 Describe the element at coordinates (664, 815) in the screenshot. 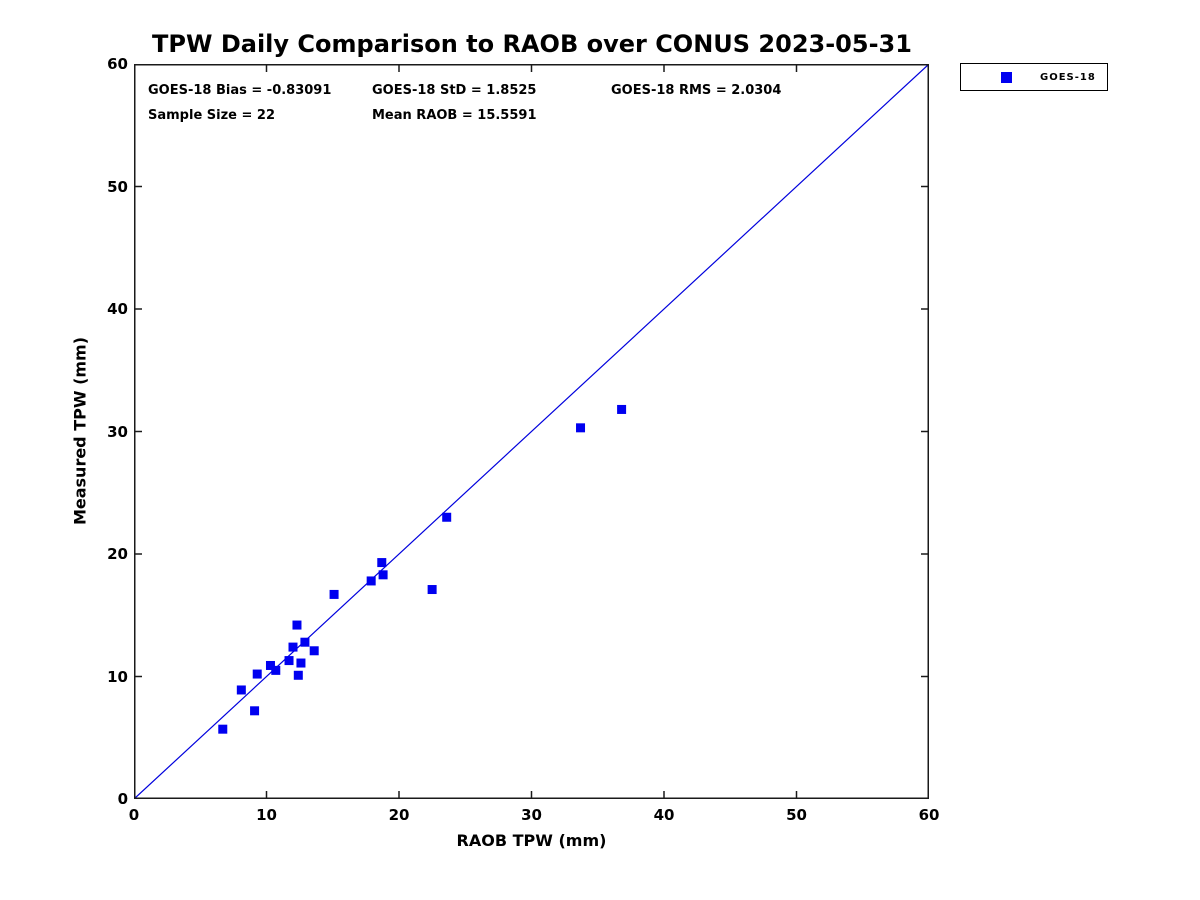

I see `x-tick-label: 40` at that location.